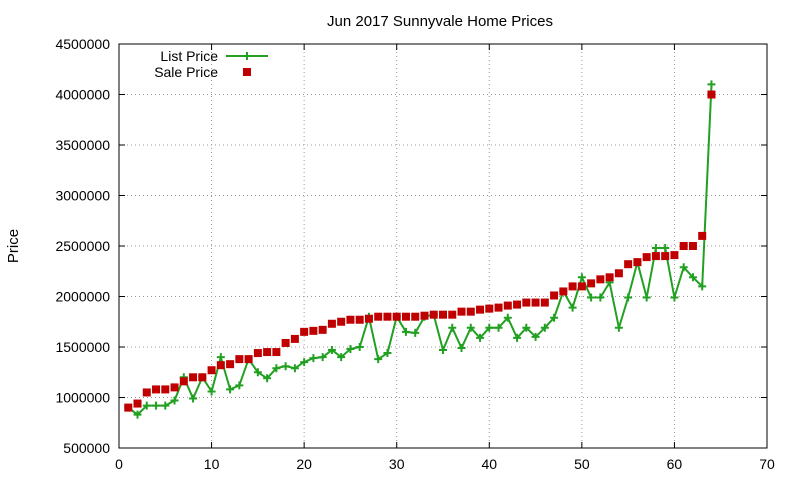  I want to click on x-tick-label: 10, so click(212, 464).